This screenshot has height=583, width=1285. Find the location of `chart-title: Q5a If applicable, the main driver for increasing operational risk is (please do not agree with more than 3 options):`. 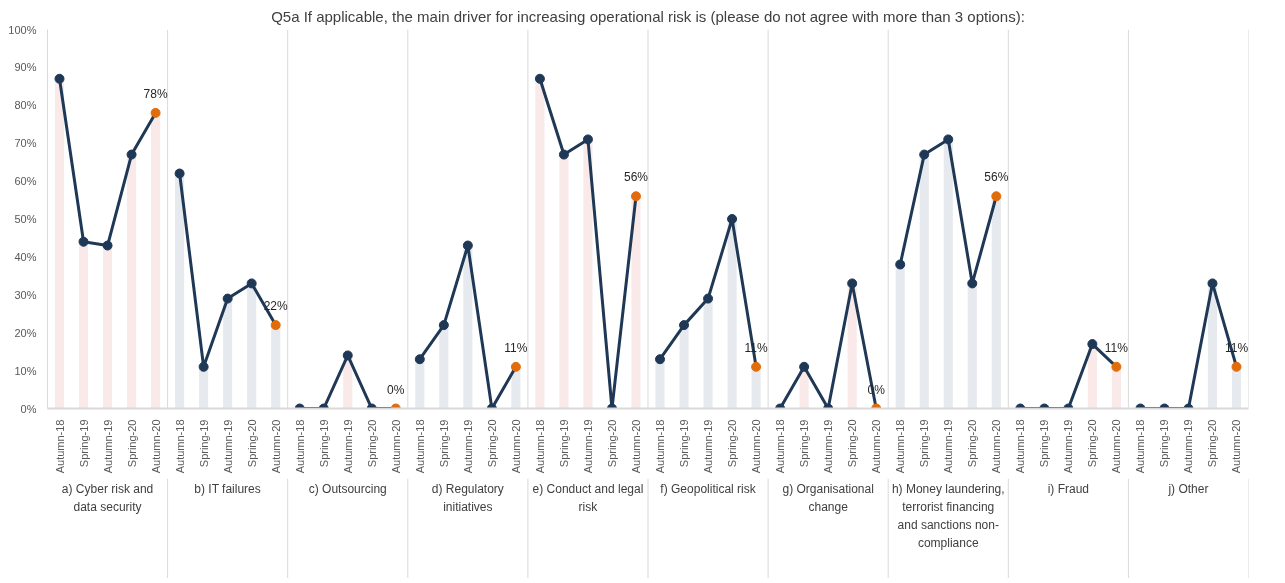

chart-title: Q5a If applicable, the main driver for increasing operational risk is (please do not agree with more than 3 options): is located at coordinates (648, 16).